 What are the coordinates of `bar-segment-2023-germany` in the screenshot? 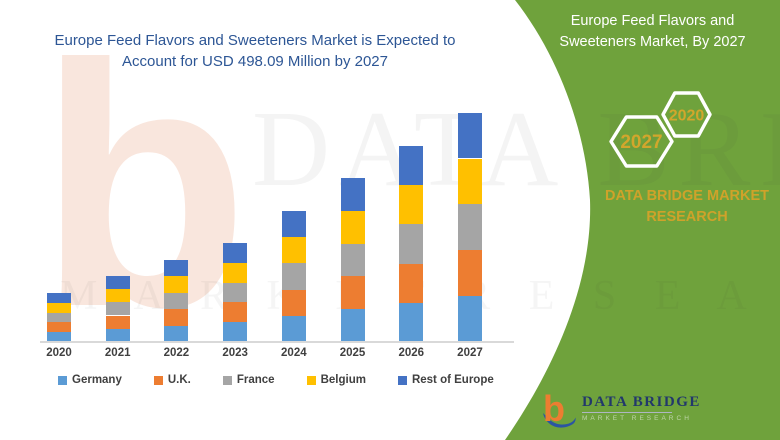 It's located at (235, 332).